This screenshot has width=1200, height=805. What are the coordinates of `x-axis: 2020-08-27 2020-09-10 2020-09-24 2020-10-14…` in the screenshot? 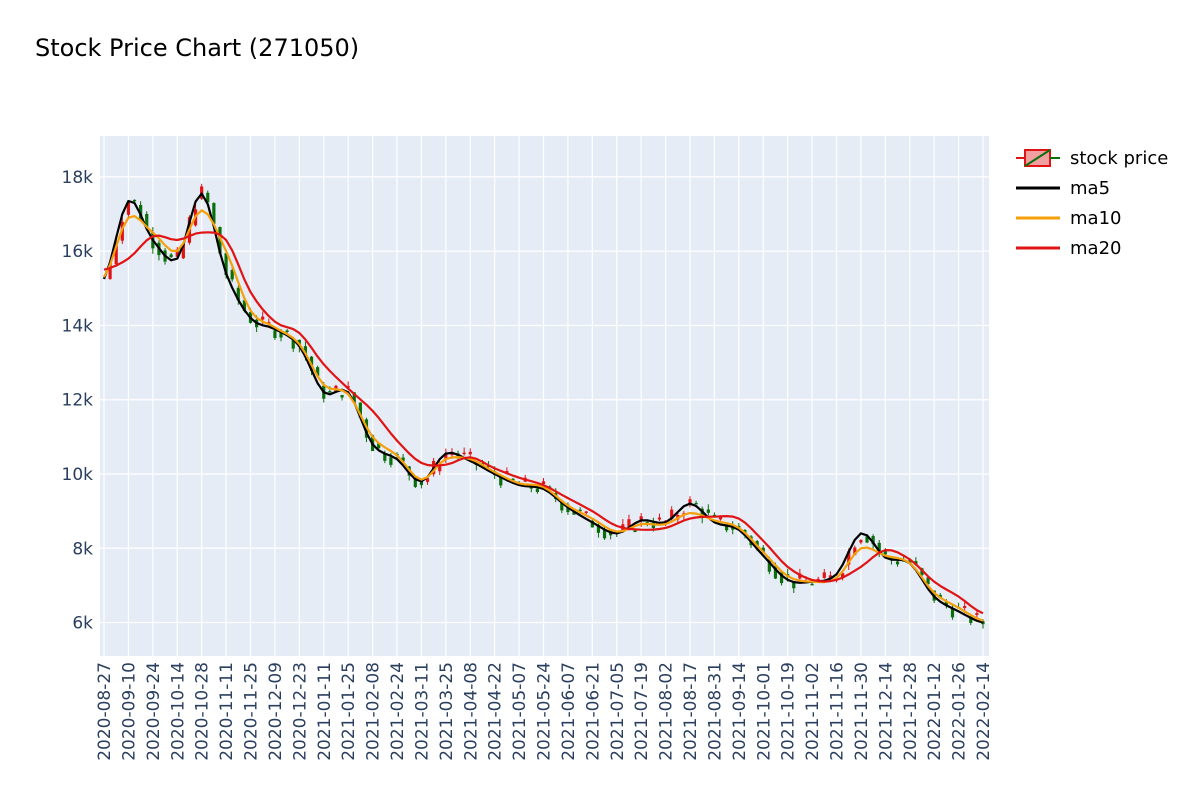 It's located at (544, 711).